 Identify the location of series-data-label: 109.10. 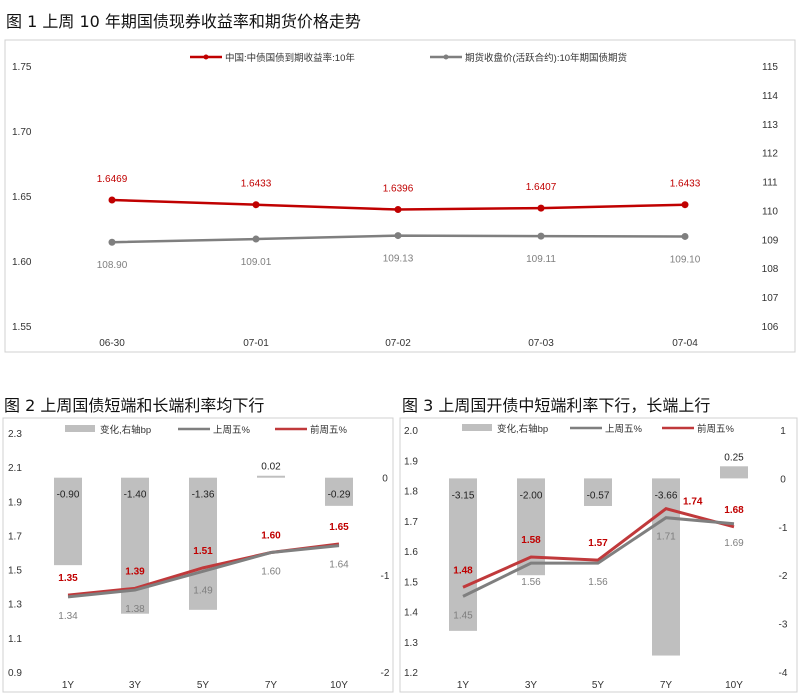
(685, 259).